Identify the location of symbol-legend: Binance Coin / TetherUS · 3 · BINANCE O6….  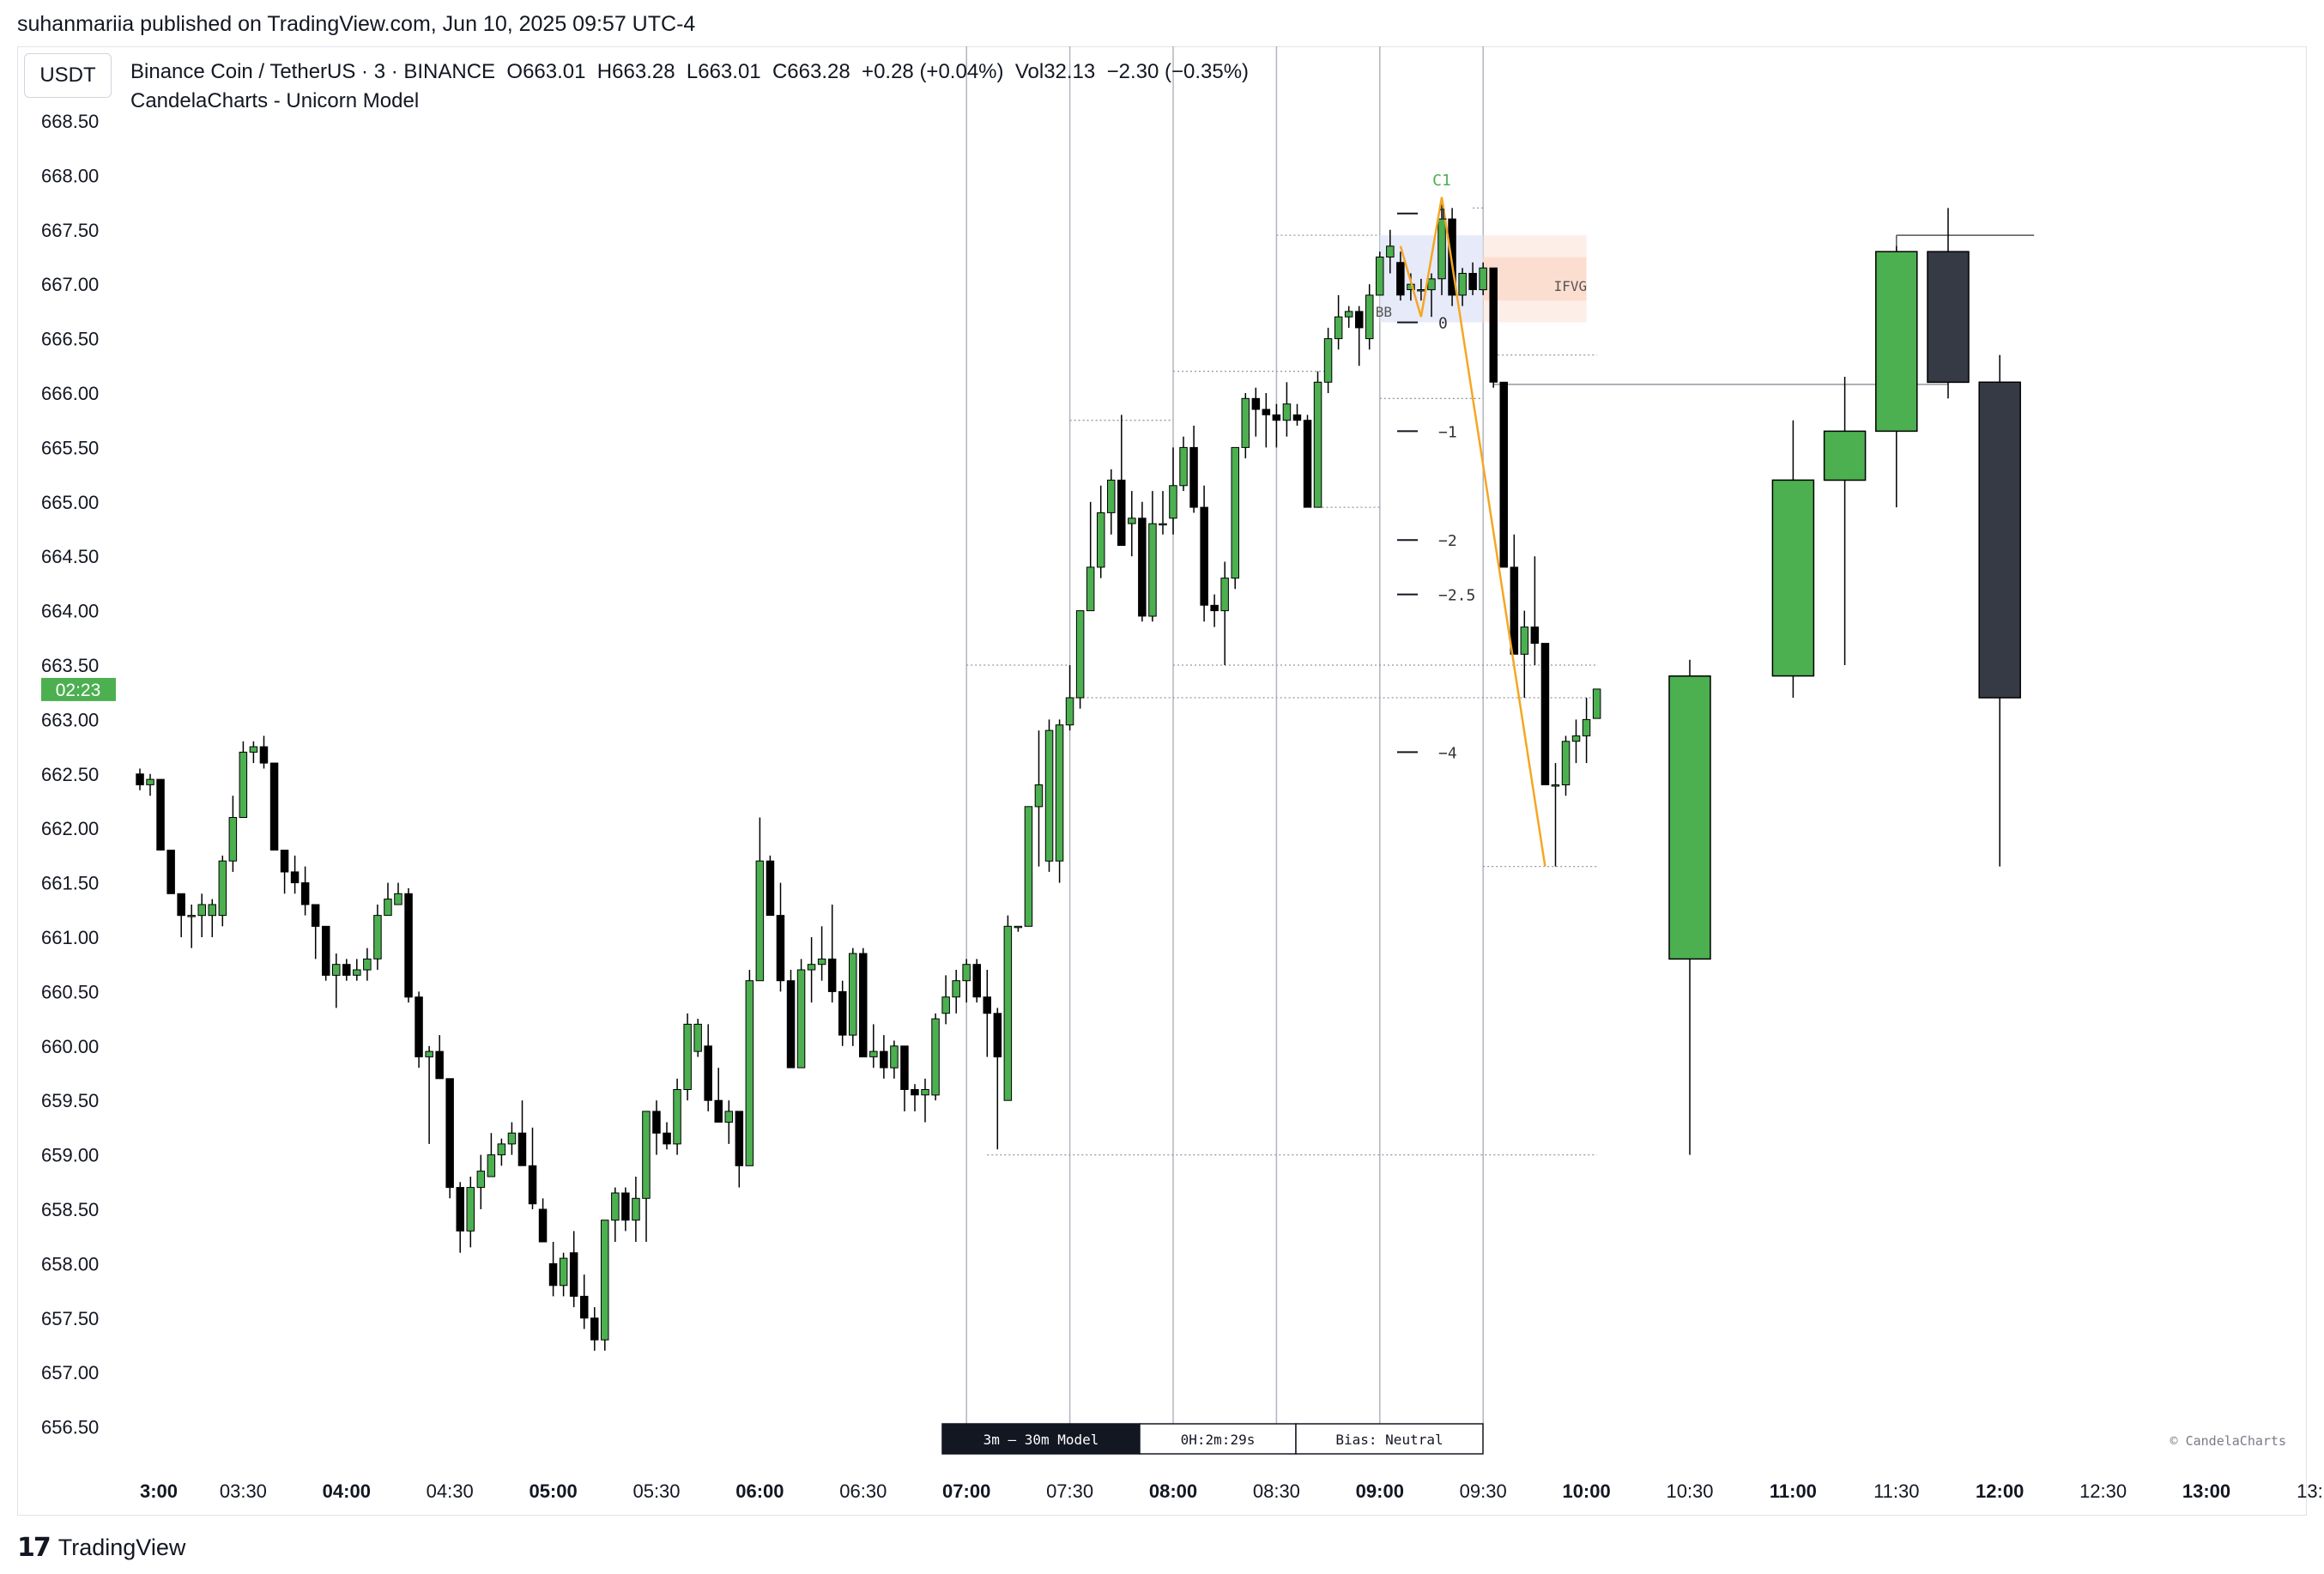
(690, 71).